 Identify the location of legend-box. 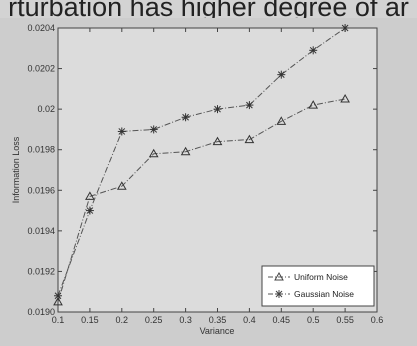
(318, 286).